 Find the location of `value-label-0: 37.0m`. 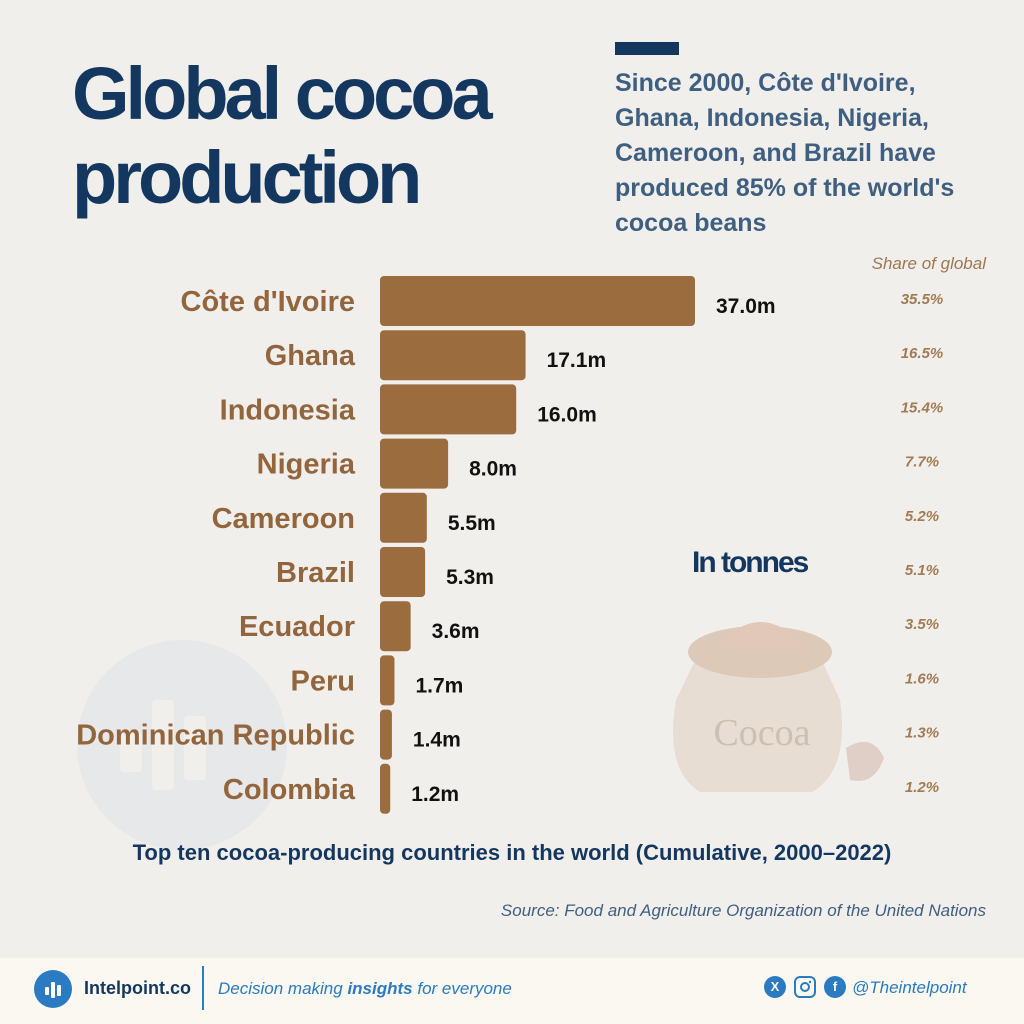

value-label-0: 37.0m is located at coordinates (746, 306).